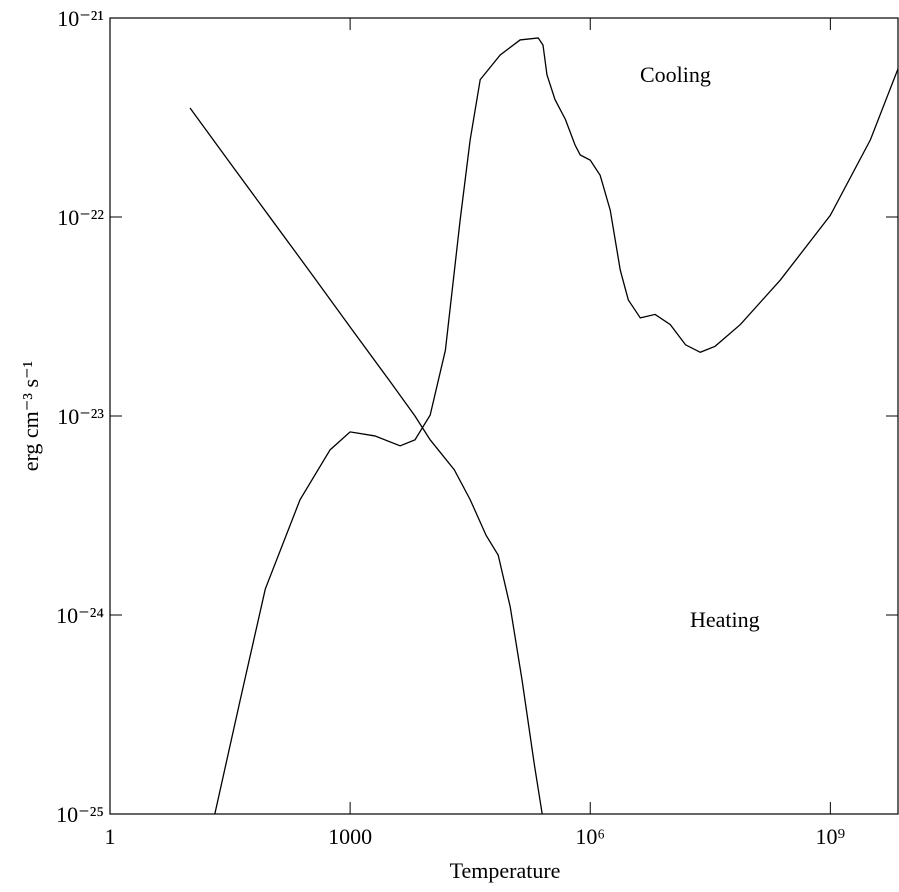 The image size is (899, 892). What do you see at coordinates (80, 416) in the screenshot?
I see `y-tick-label: 10⁻²³` at bounding box center [80, 416].